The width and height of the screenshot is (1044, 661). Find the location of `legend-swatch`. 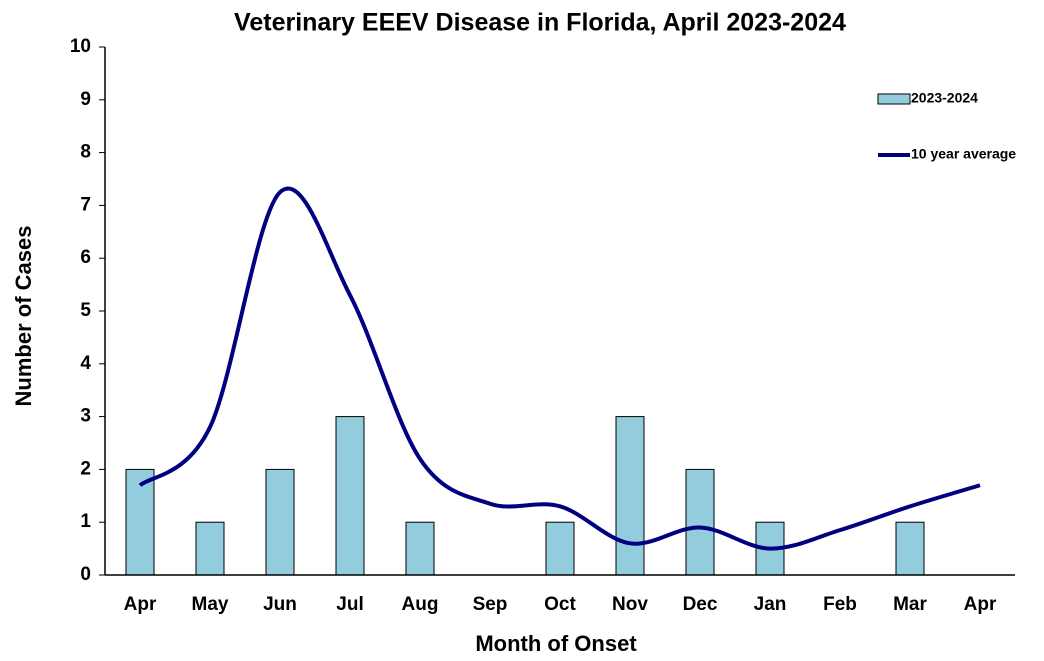

legend-swatch is located at coordinates (894, 99).